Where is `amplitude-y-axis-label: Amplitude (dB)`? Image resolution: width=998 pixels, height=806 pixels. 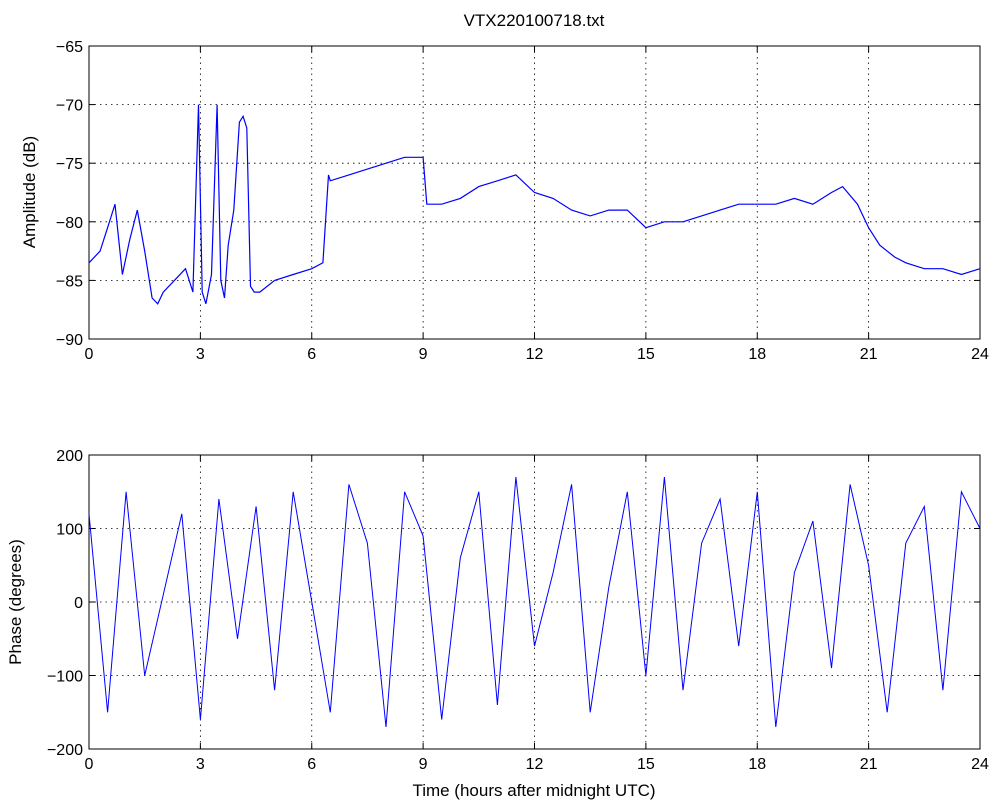
amplitude-y-axis-label: Amplitude (dB) is located at coordinates (29, 192).